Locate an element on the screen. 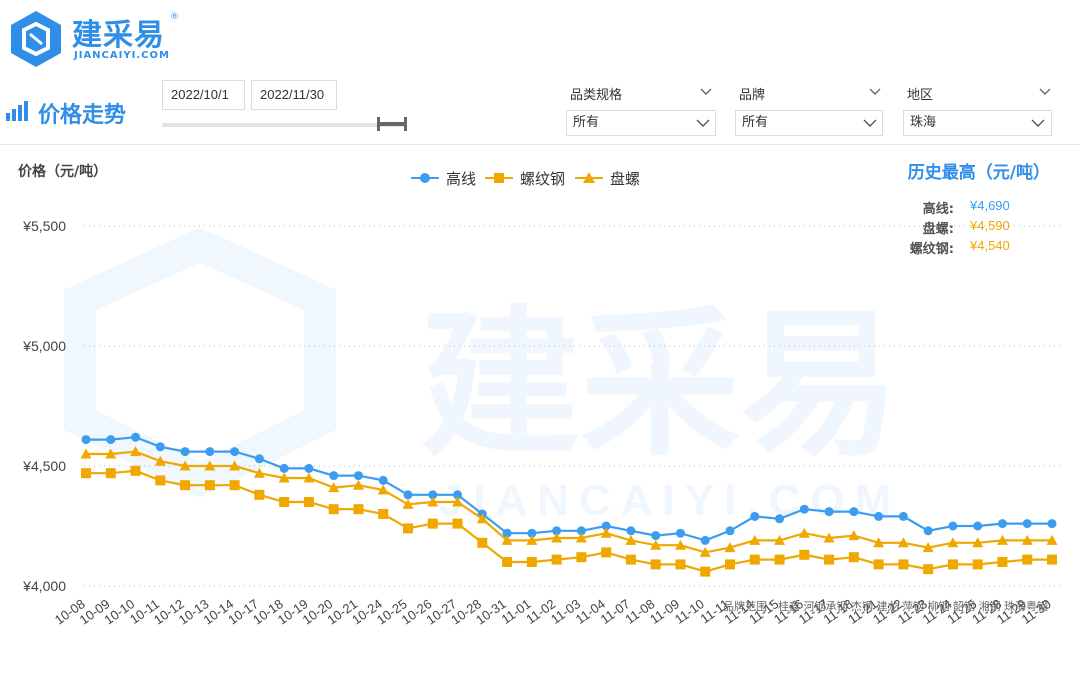 The image size is (1080, 687). brand-select: 所有 is located at coordinates (809, 123).